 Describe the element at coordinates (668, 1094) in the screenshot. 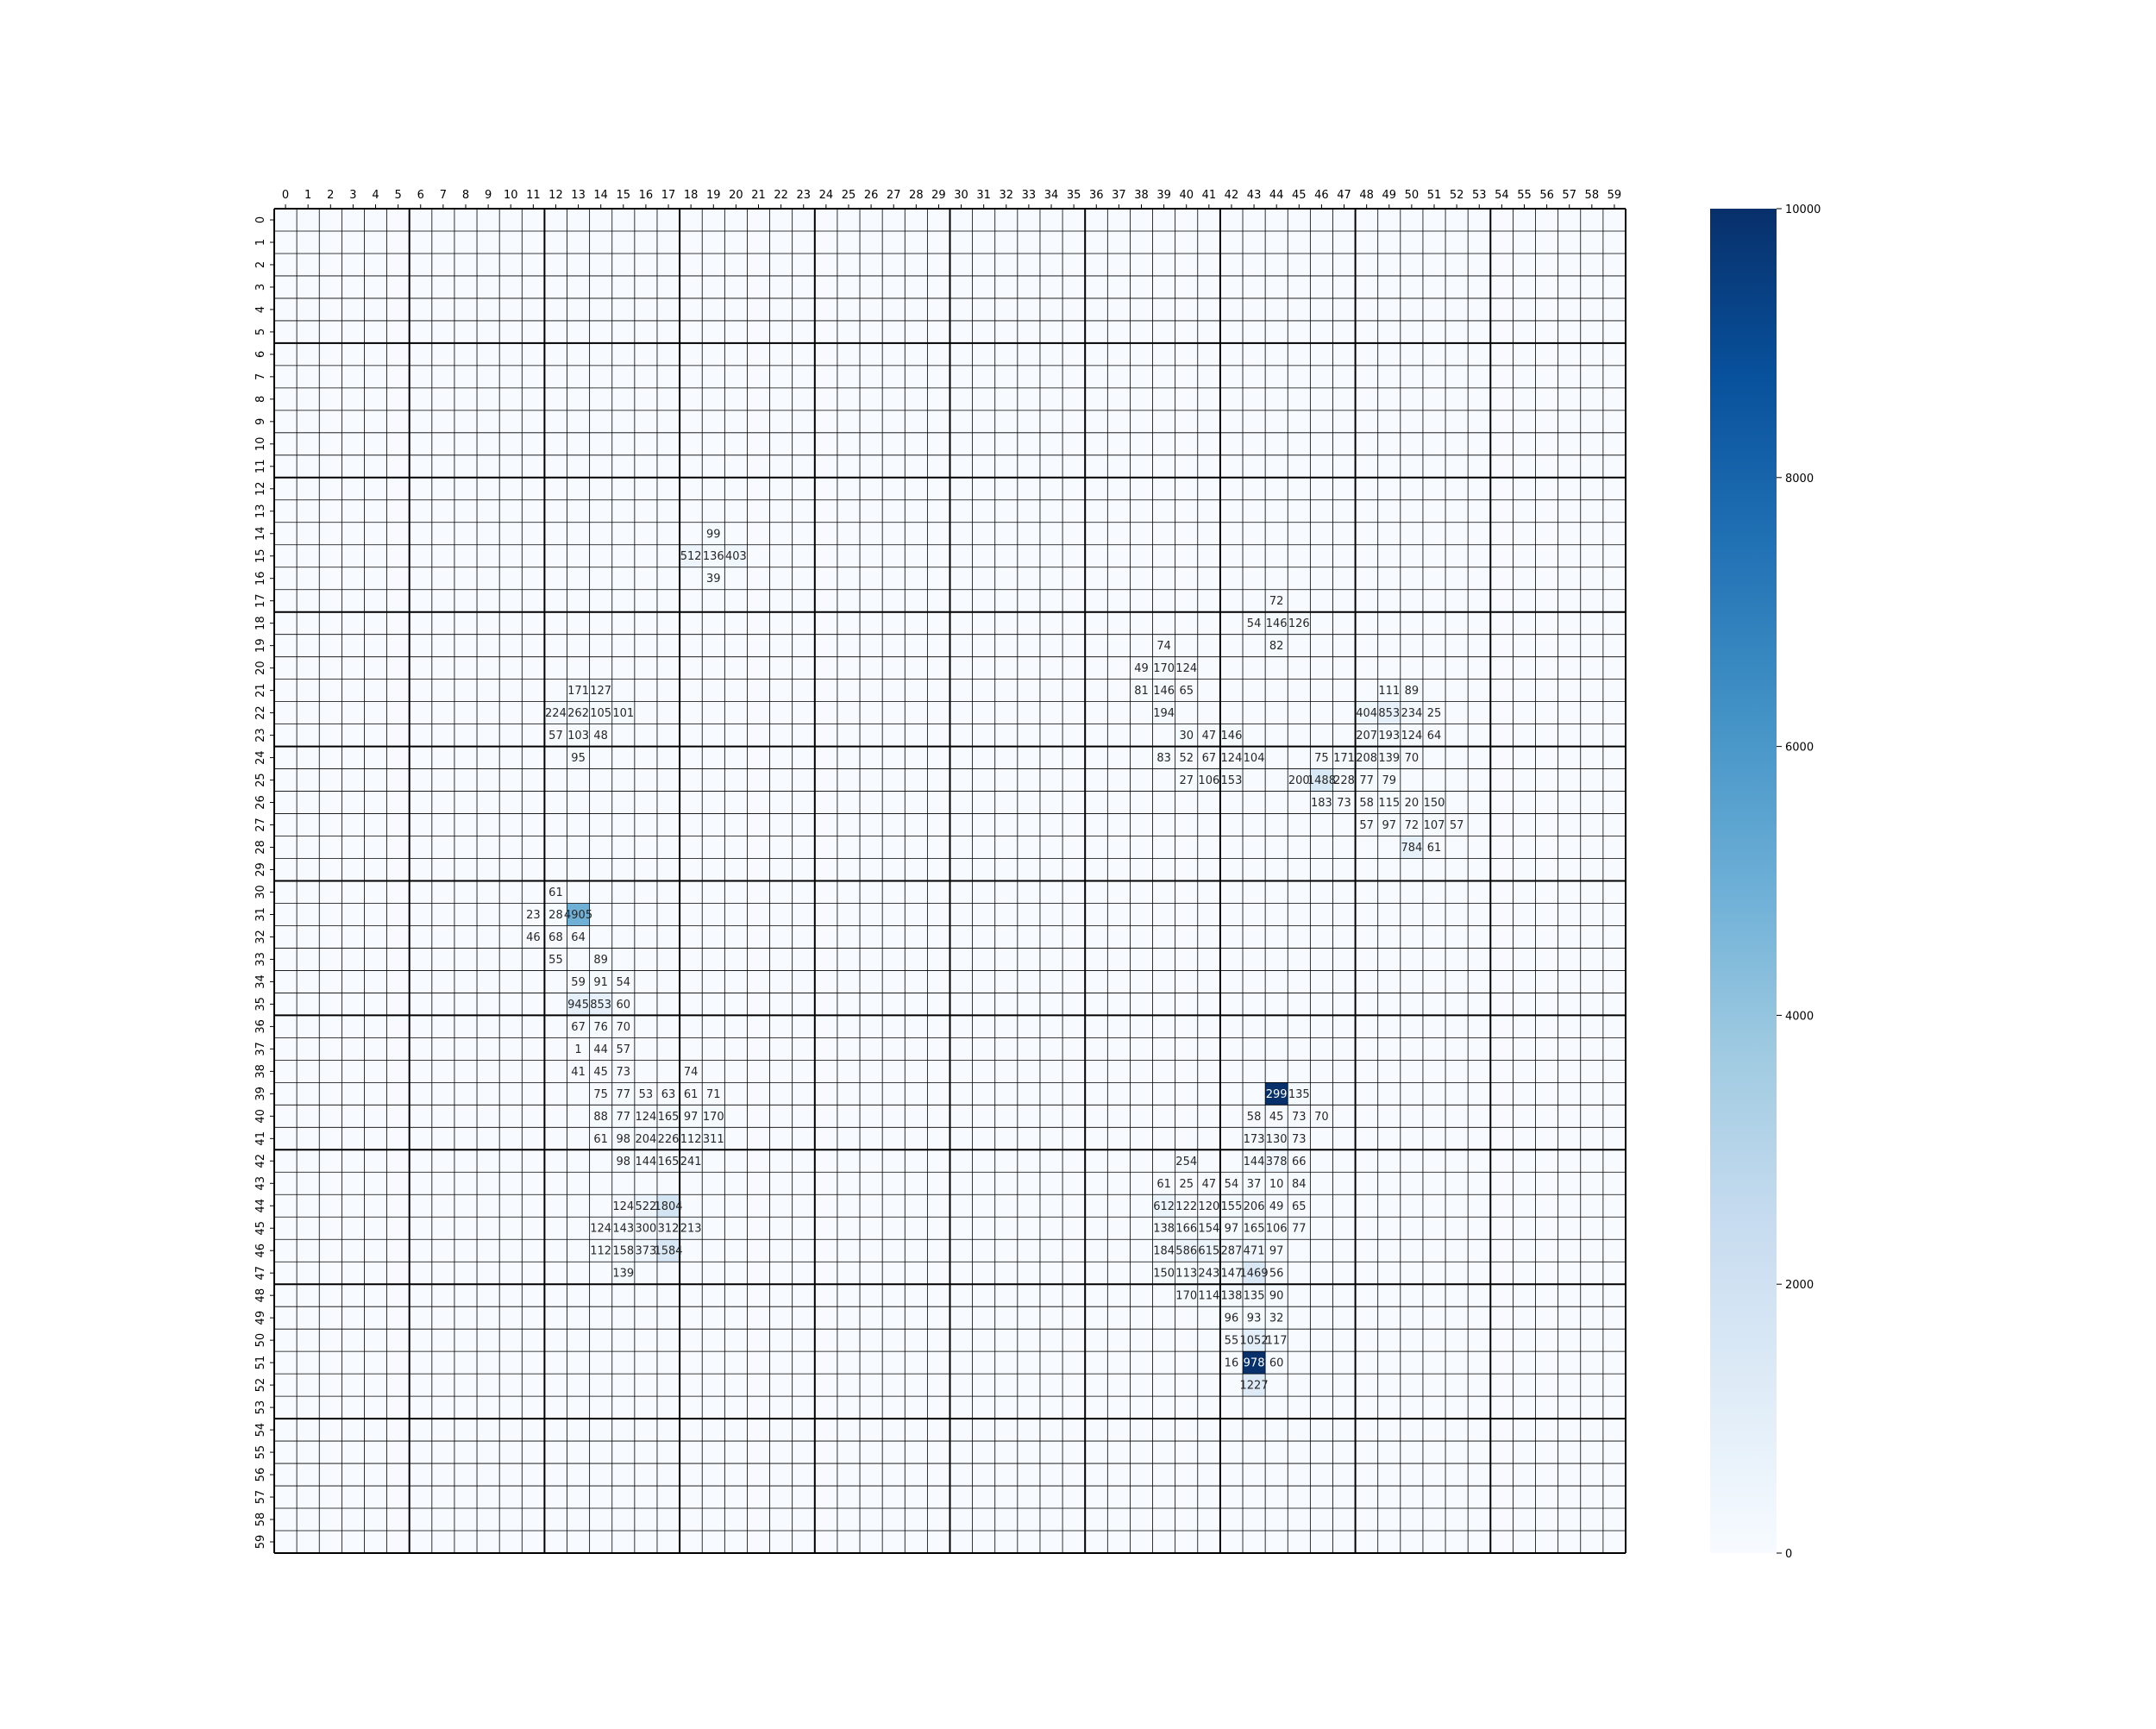

I see `cell-value-label: 63` at that location.